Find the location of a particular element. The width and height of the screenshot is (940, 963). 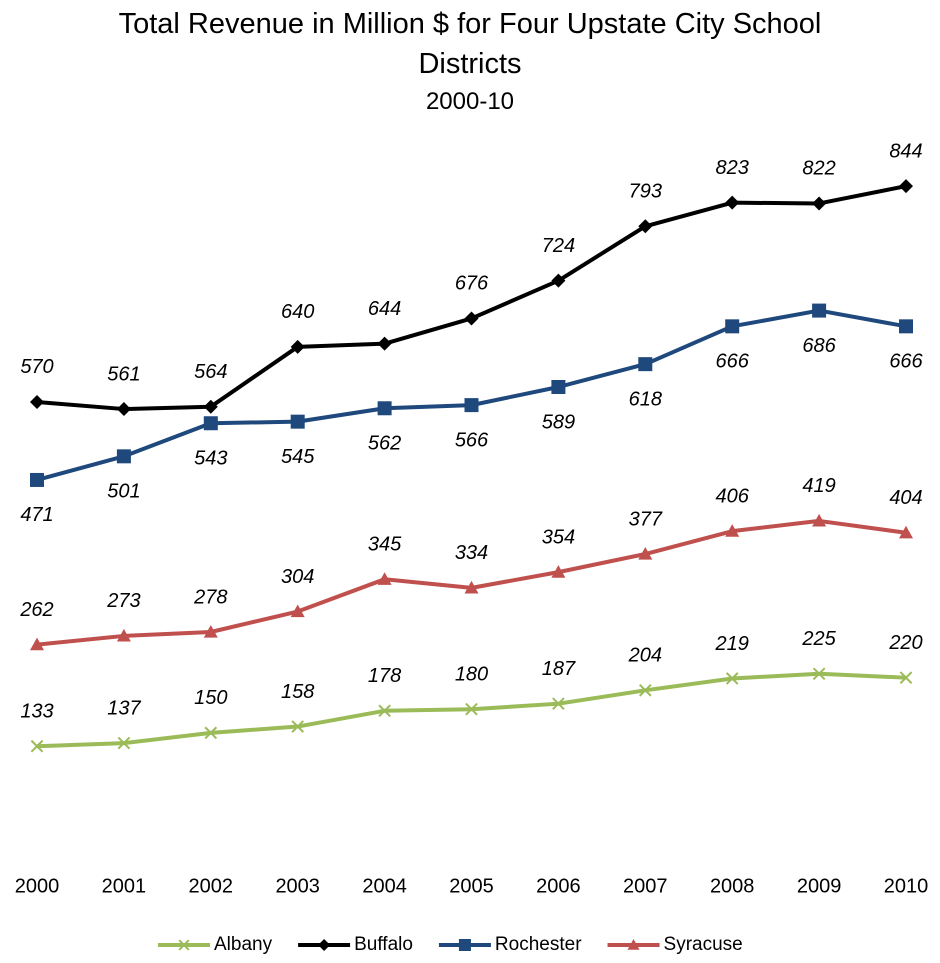

legend-label: Albany is located at coordinates (243, 944).